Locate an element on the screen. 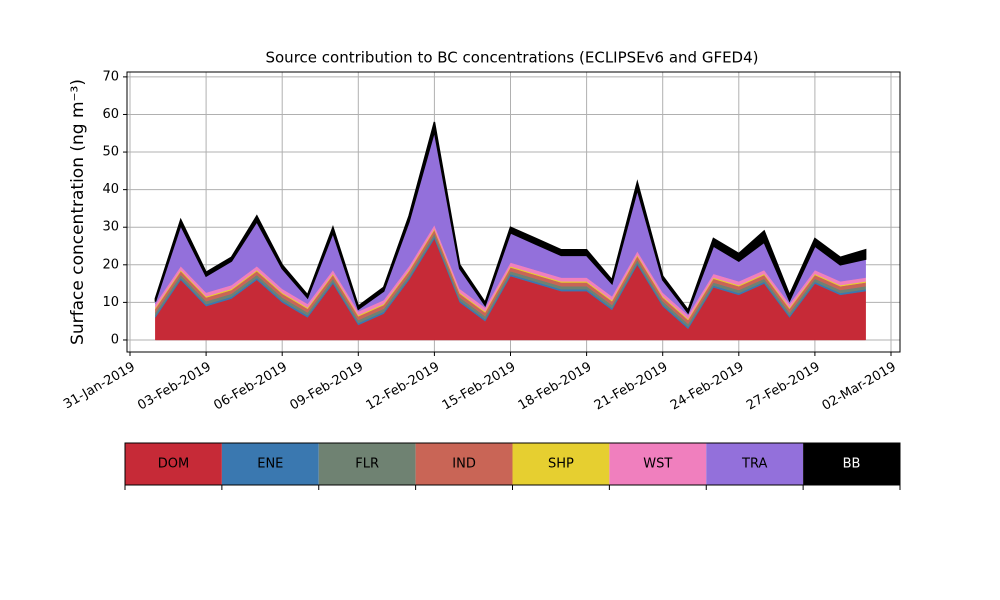  legend-label: FLR is located at coordinates (367, 464).